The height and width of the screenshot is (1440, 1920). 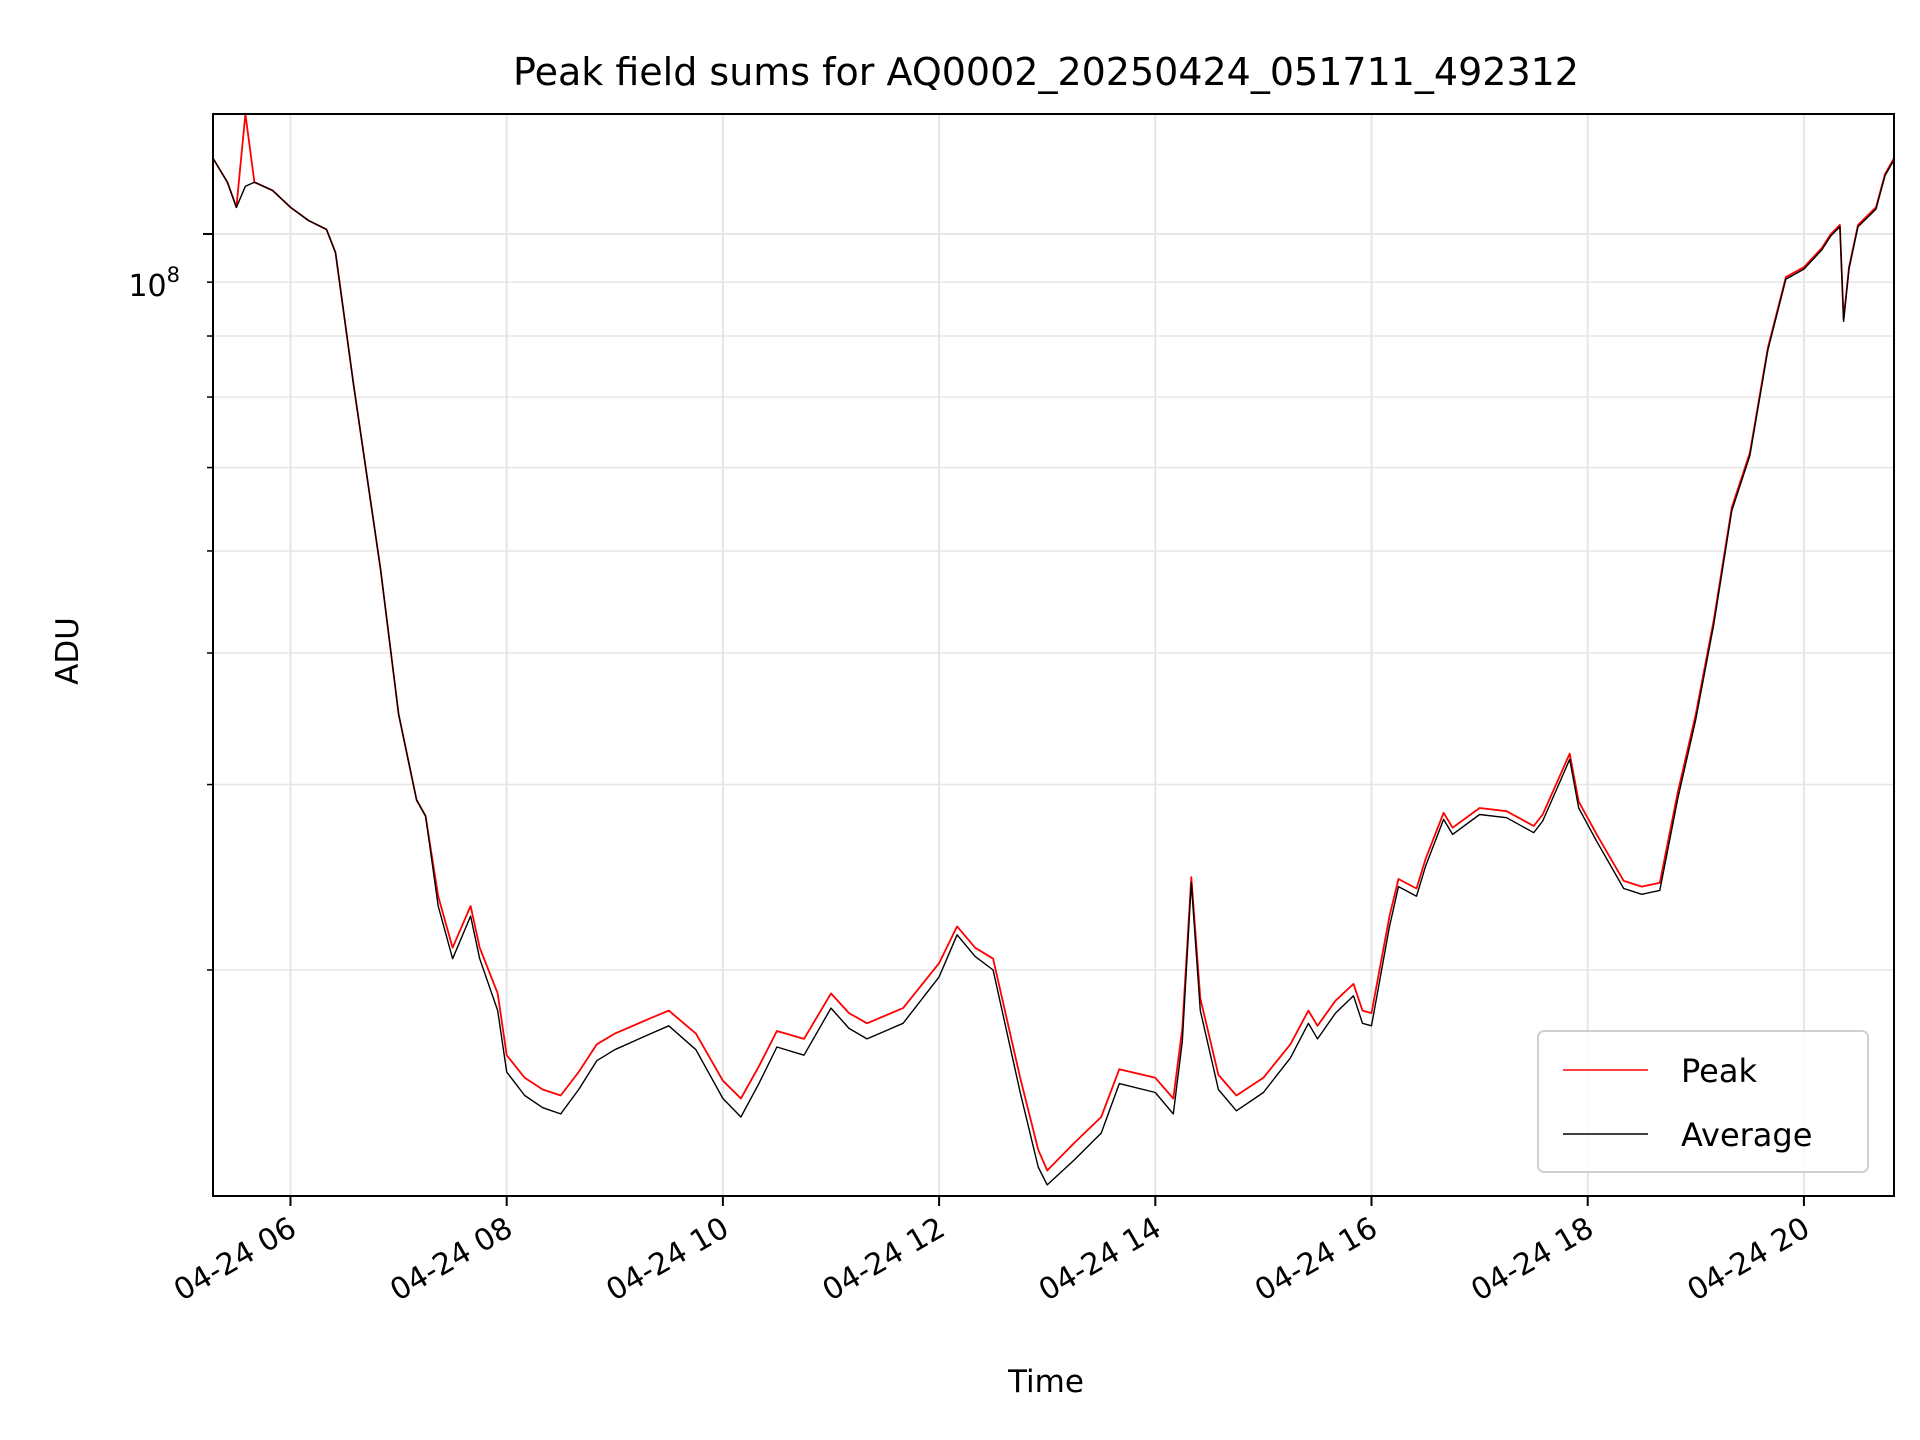 What do you see at coordinates (1746, 1135) in the screenshot?
I see `legend-label-average: Average` at bounding box center [1746, 1135].